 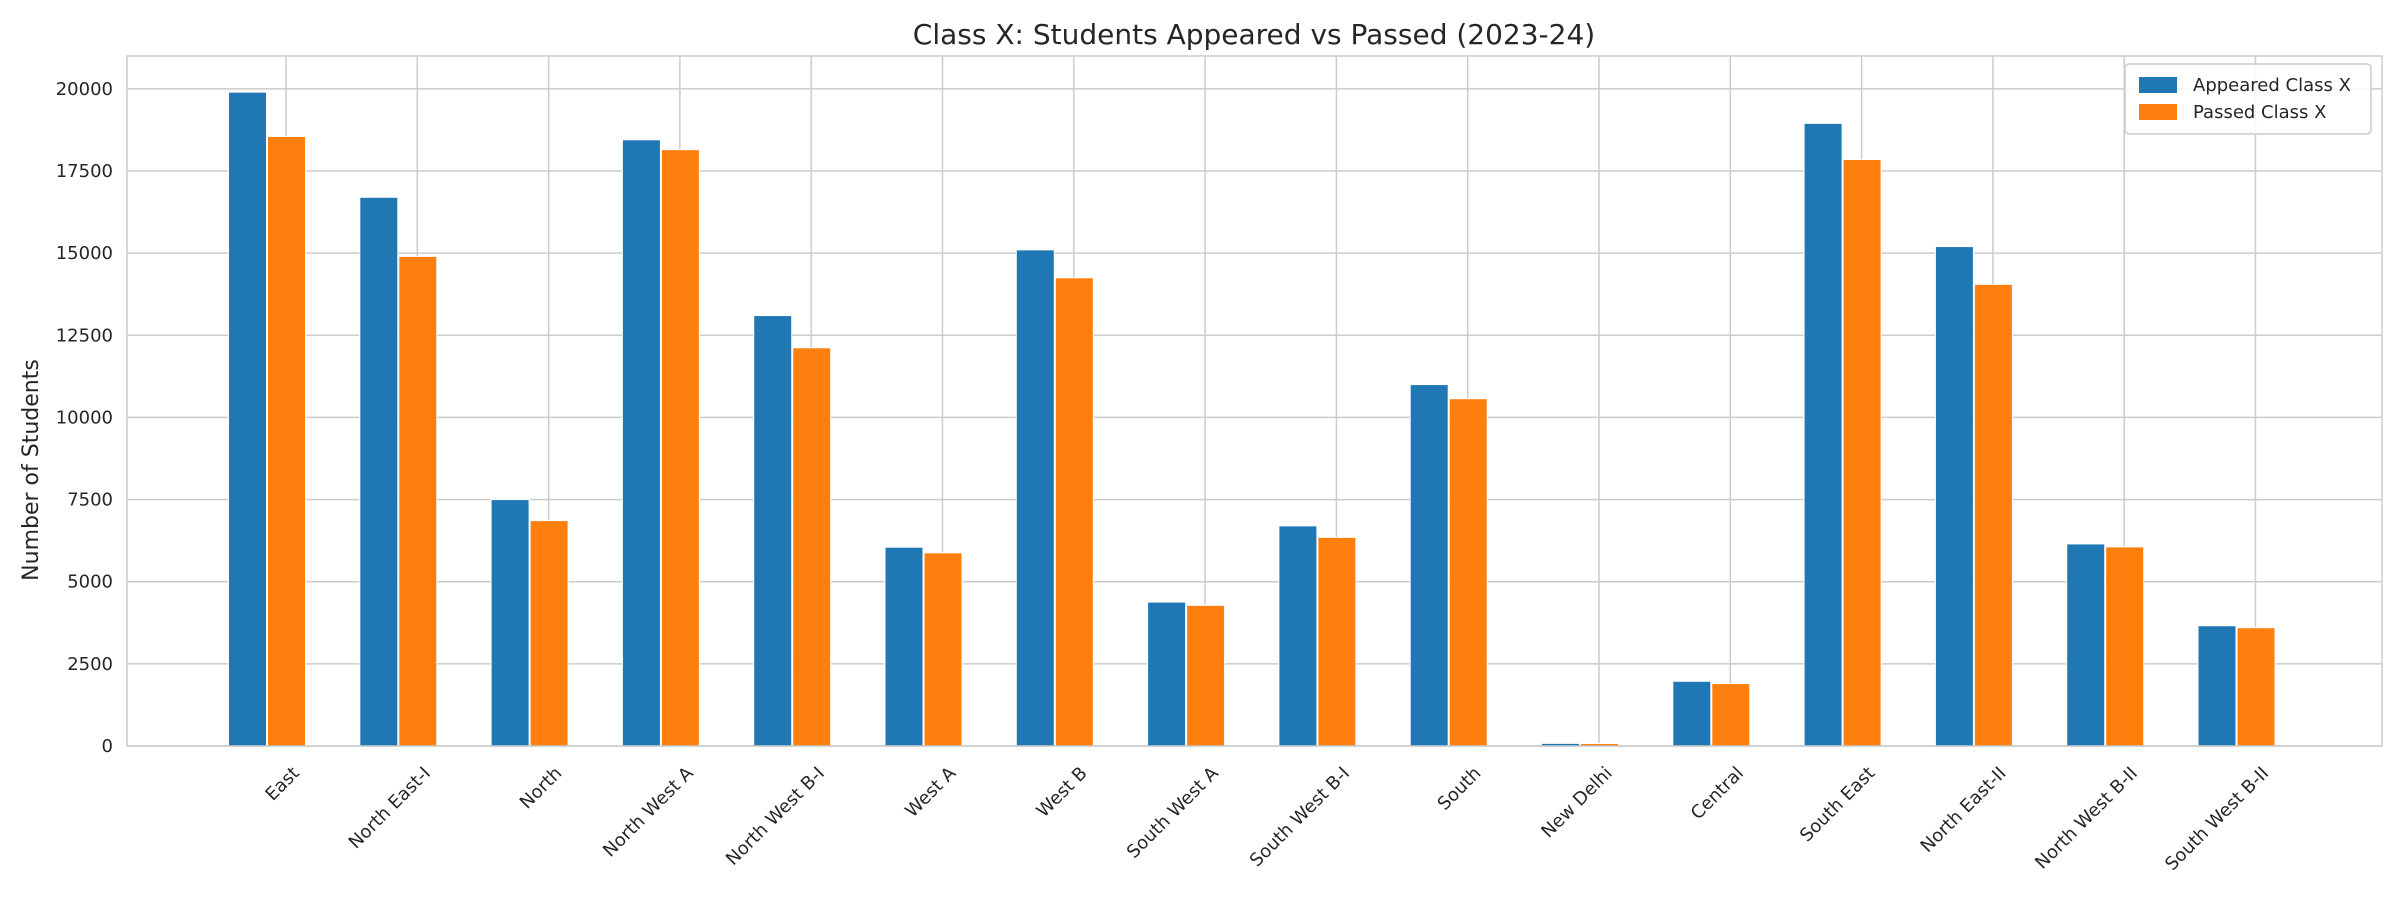 I want to click on x-tick-label-south-west-a: South West A, so click(x=1173, y=812).